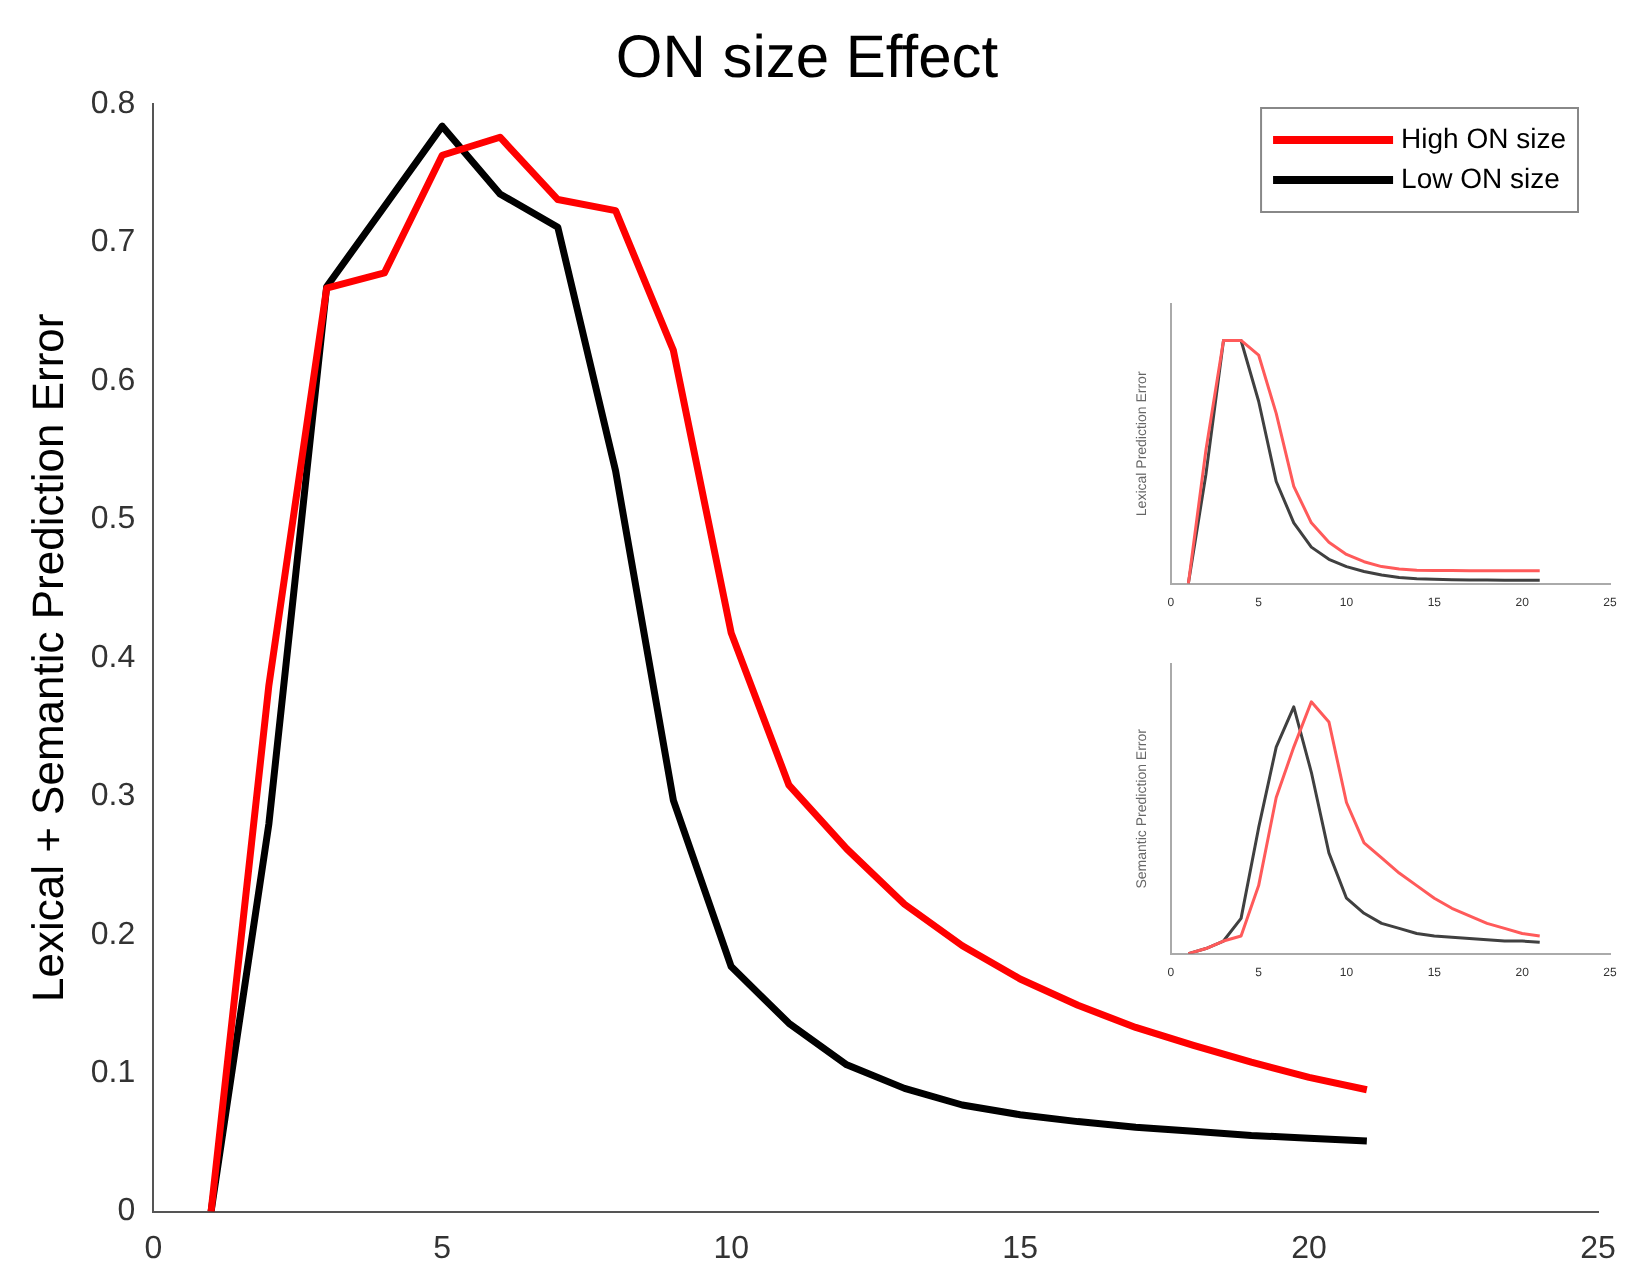 This screenshot has height=1274, width=1638. Describe the element at coordinates (807, 57) in the screenshot. I see `chart-title: ON size Effect` at that location.